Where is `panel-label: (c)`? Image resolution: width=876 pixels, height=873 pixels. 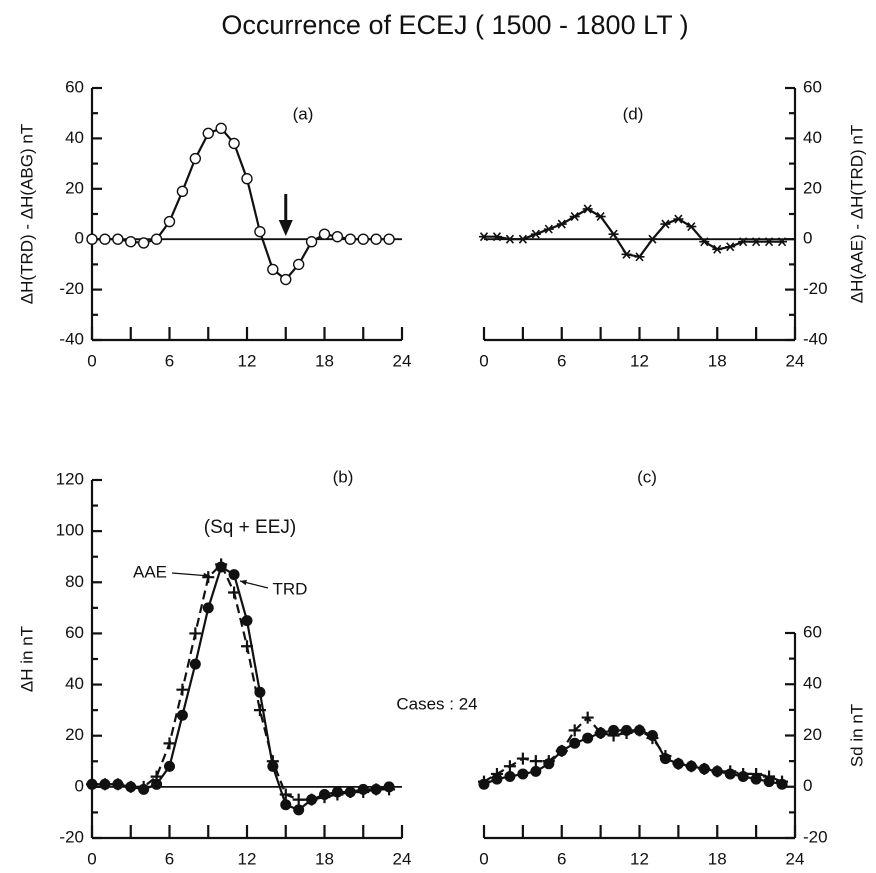 panel-label: (c) is located at coordinates (647, 476).